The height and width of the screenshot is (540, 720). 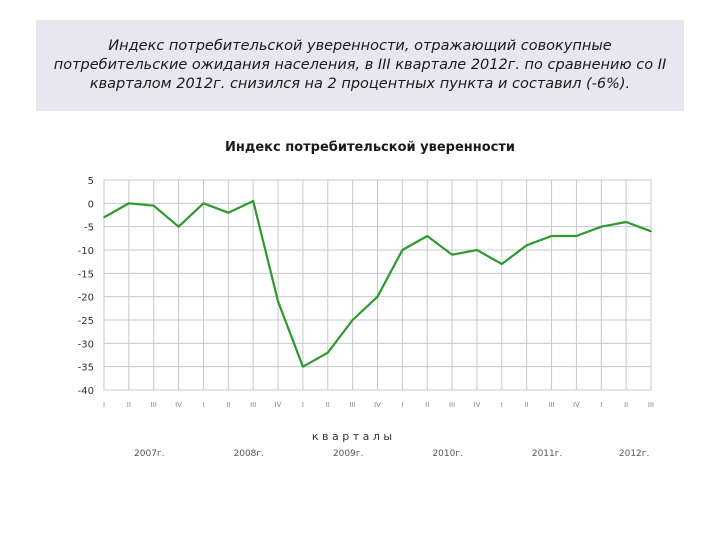 I want to click on year-label: 2010г., so click(x=447, y=454).